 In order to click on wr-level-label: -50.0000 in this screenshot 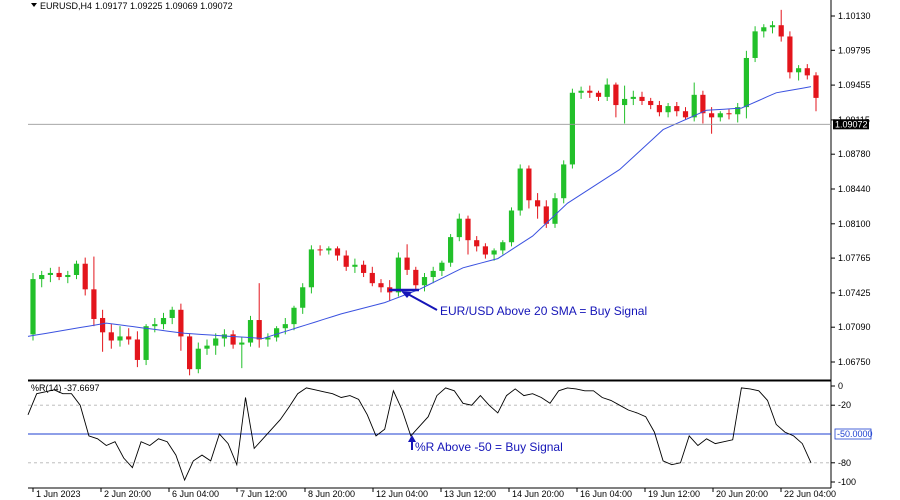, I will do `click(855, 434)`.